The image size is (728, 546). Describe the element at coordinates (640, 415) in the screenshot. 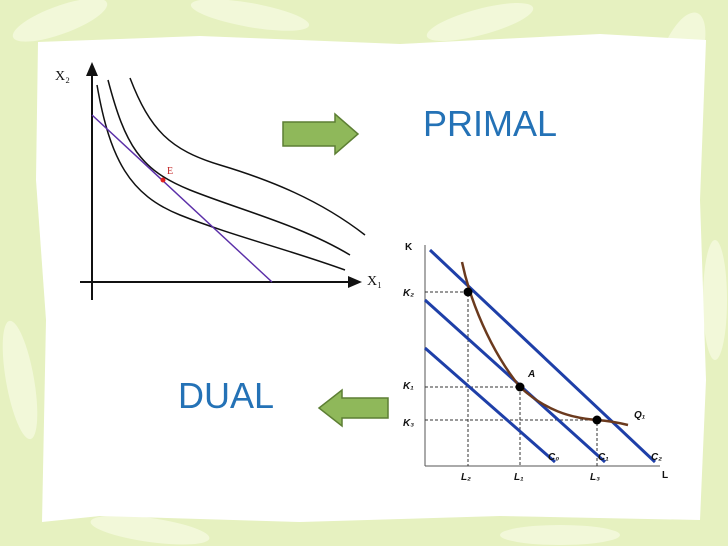

I see `isoquant-label: Q₁` at that location.